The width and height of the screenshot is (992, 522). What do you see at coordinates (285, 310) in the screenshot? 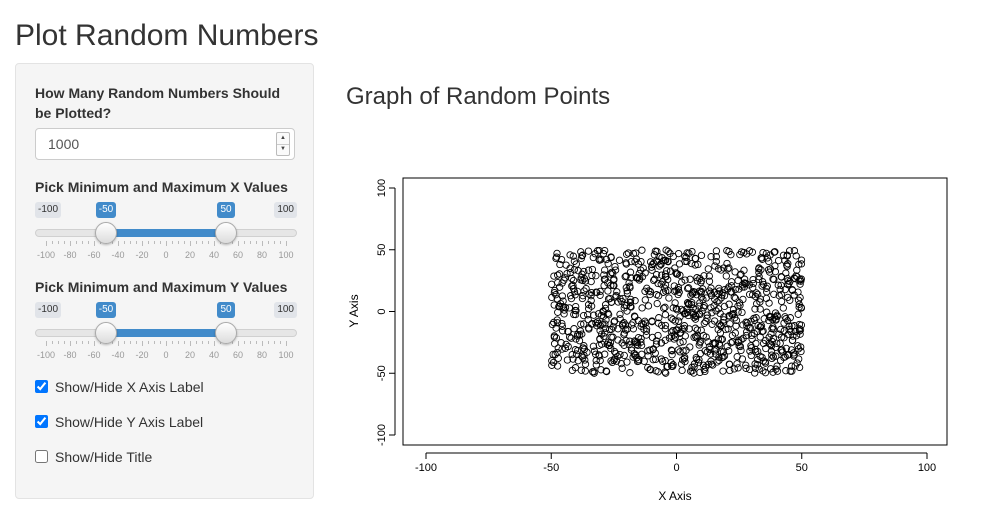
I see `slider-max-label: 100` at bounding box center [285, 310].